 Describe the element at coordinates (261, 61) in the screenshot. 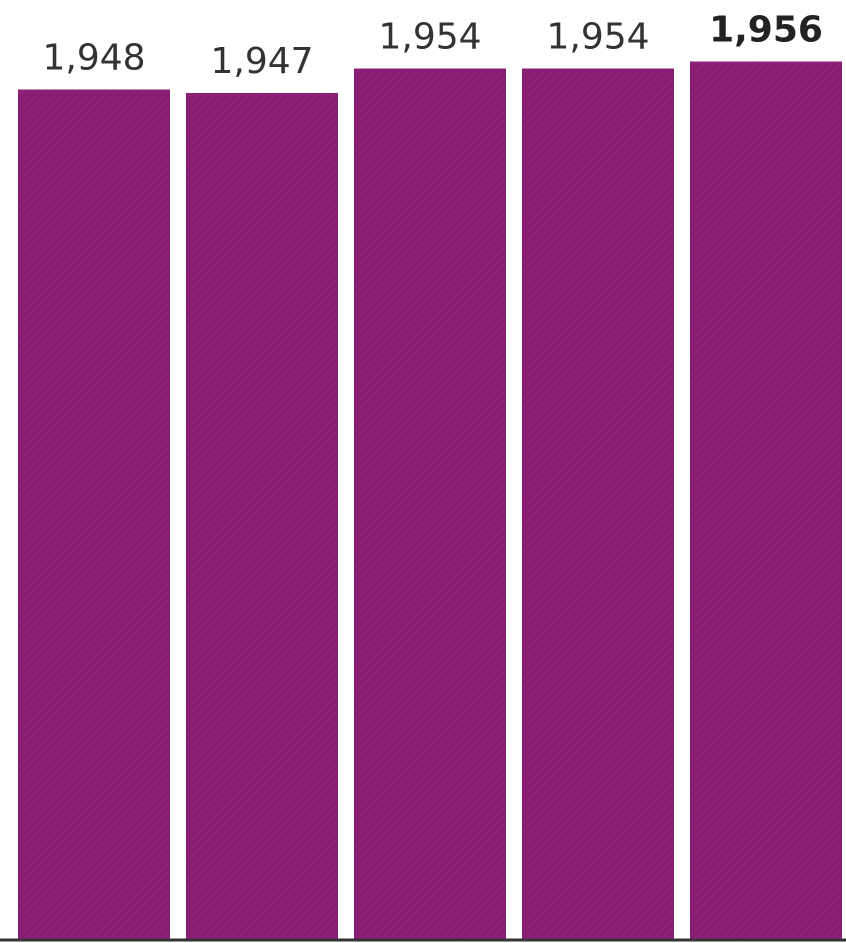

I see `value-label: 1,947` at that location.